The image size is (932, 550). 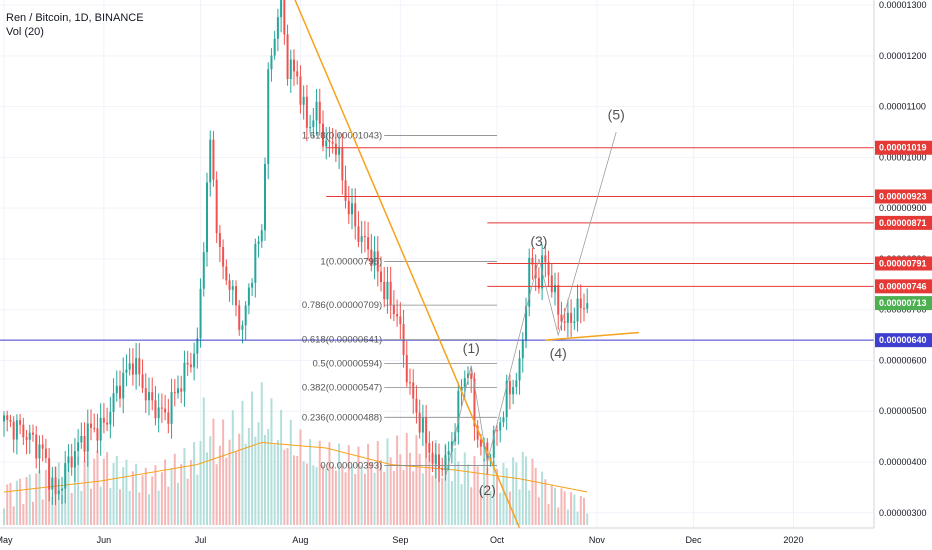 I want to click on volume-moving-average, so click(x=295, y=467).